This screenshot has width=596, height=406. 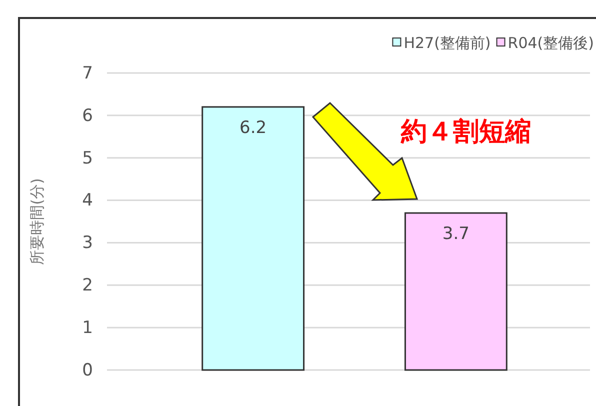 What do you see at coordinates (87, 158) in the screenshot?
I see `y-tick-label: 5` at bounding box center [87, 158].